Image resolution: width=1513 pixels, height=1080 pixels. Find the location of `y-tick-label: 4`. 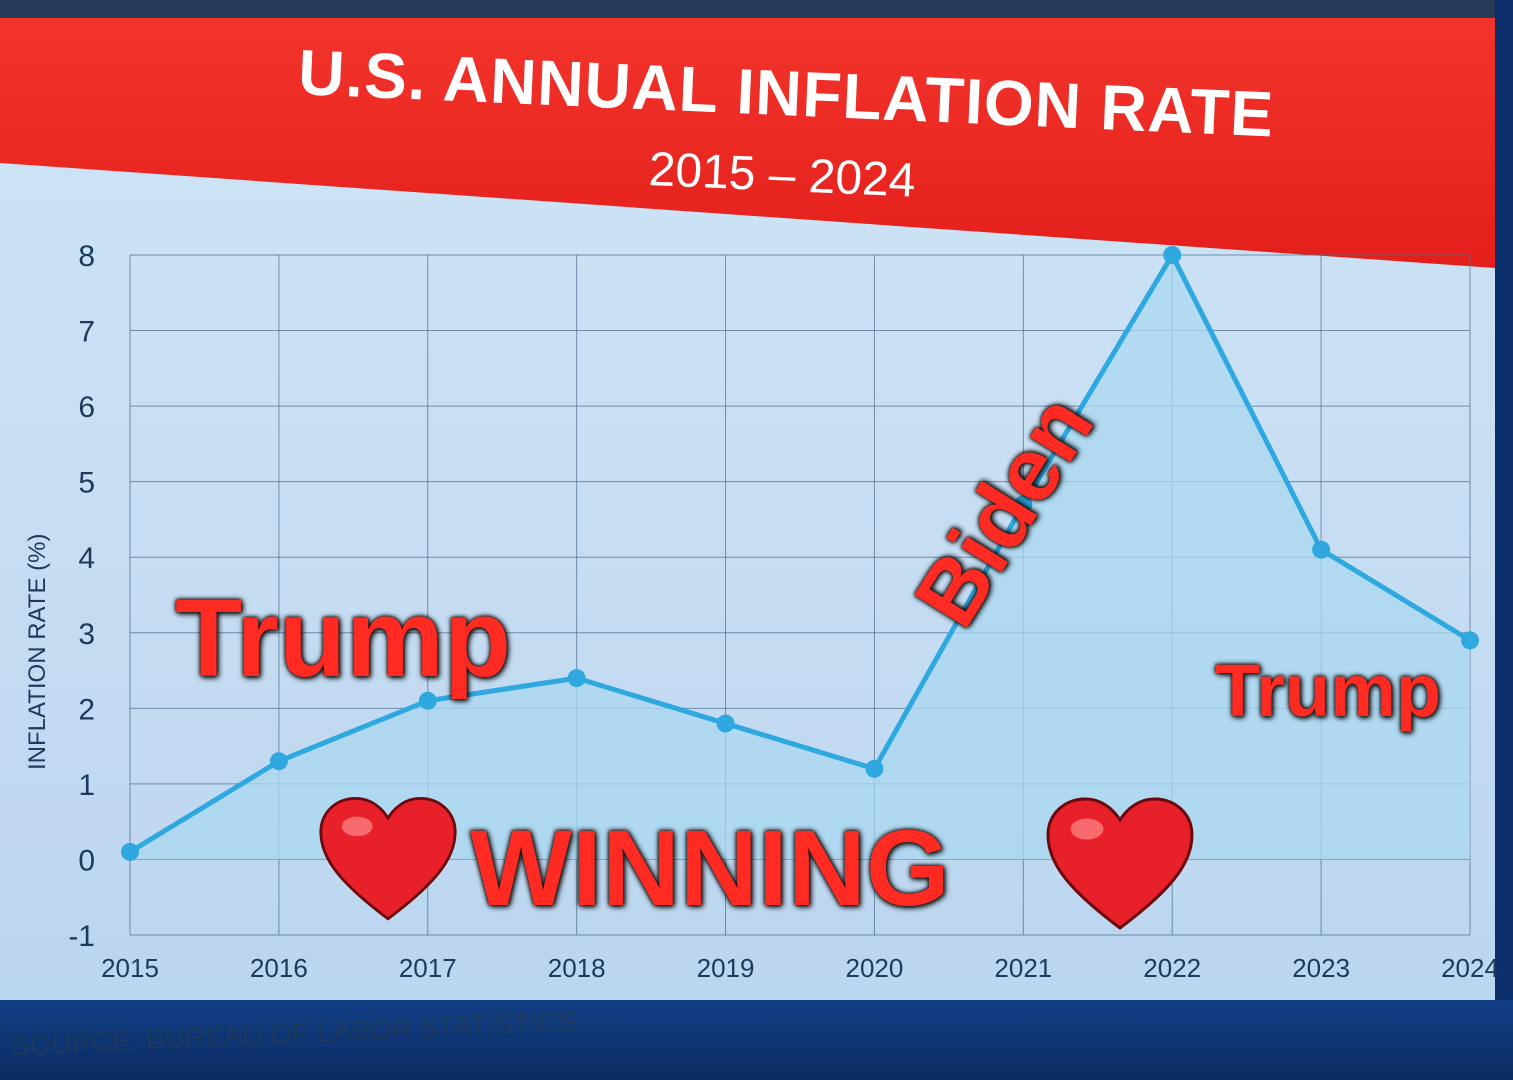

y-tick-label: 4 is located at coordinates (86, 558).